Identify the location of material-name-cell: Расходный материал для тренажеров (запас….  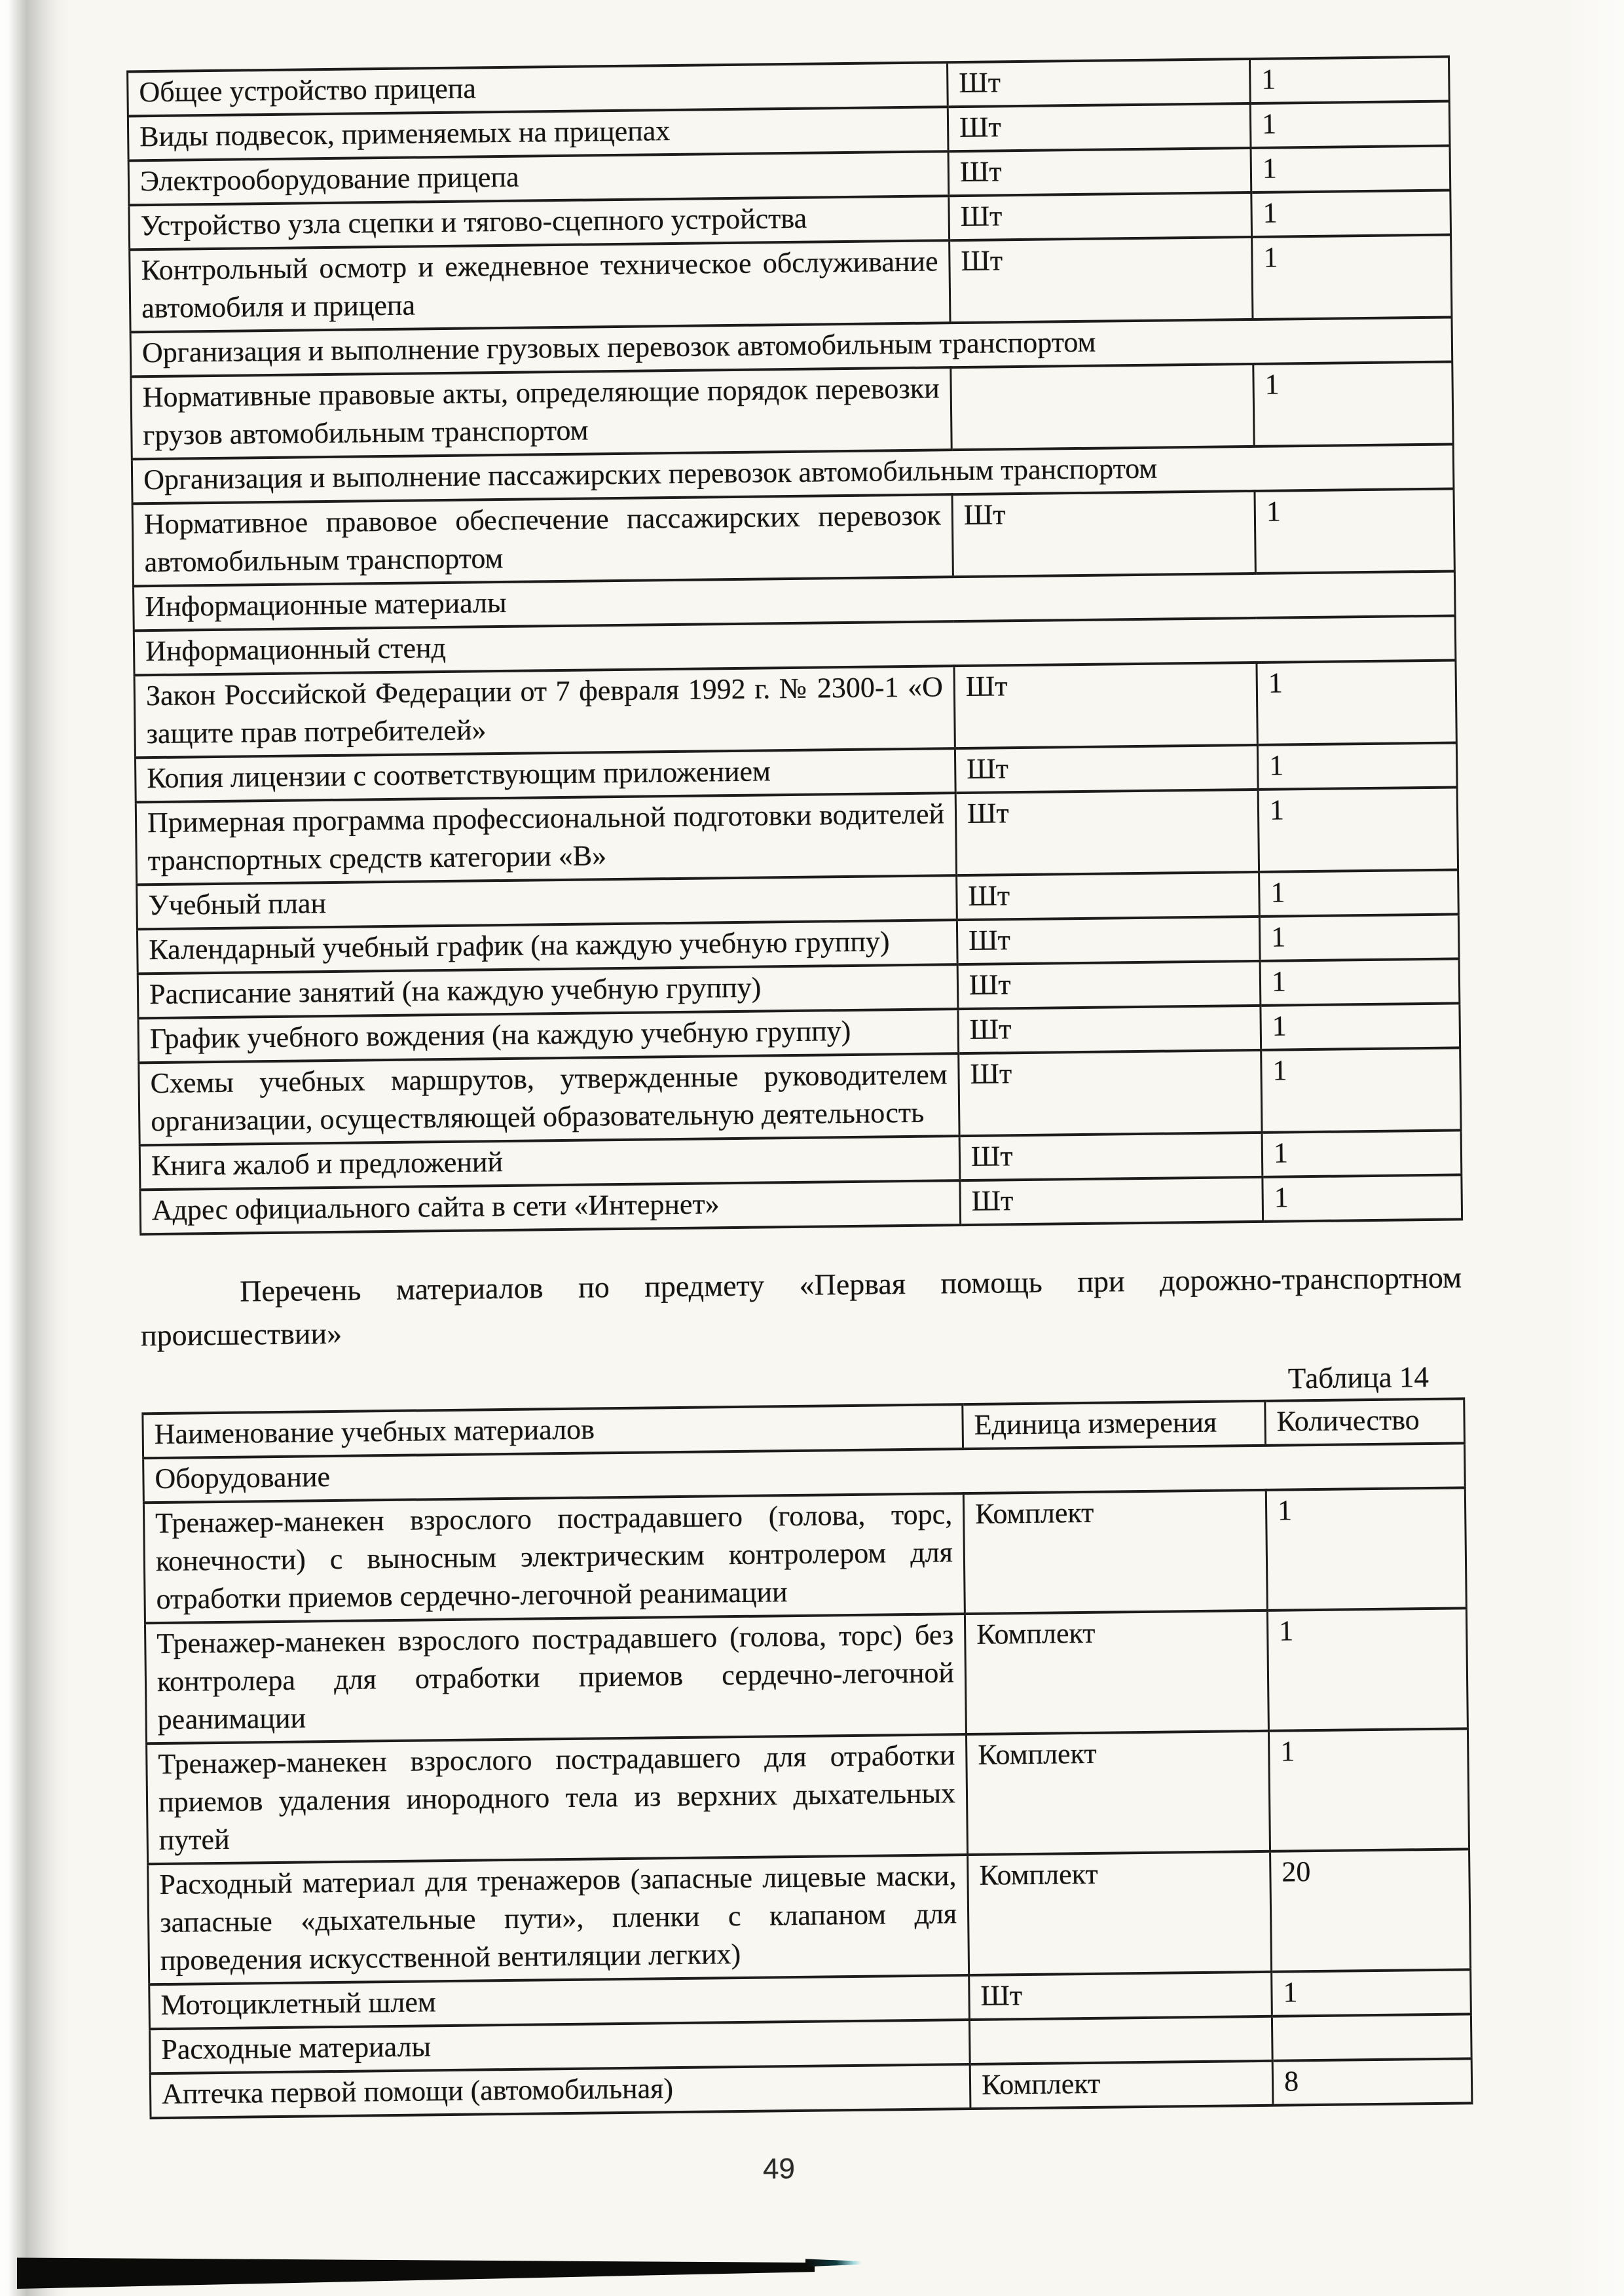
(558, 1920).